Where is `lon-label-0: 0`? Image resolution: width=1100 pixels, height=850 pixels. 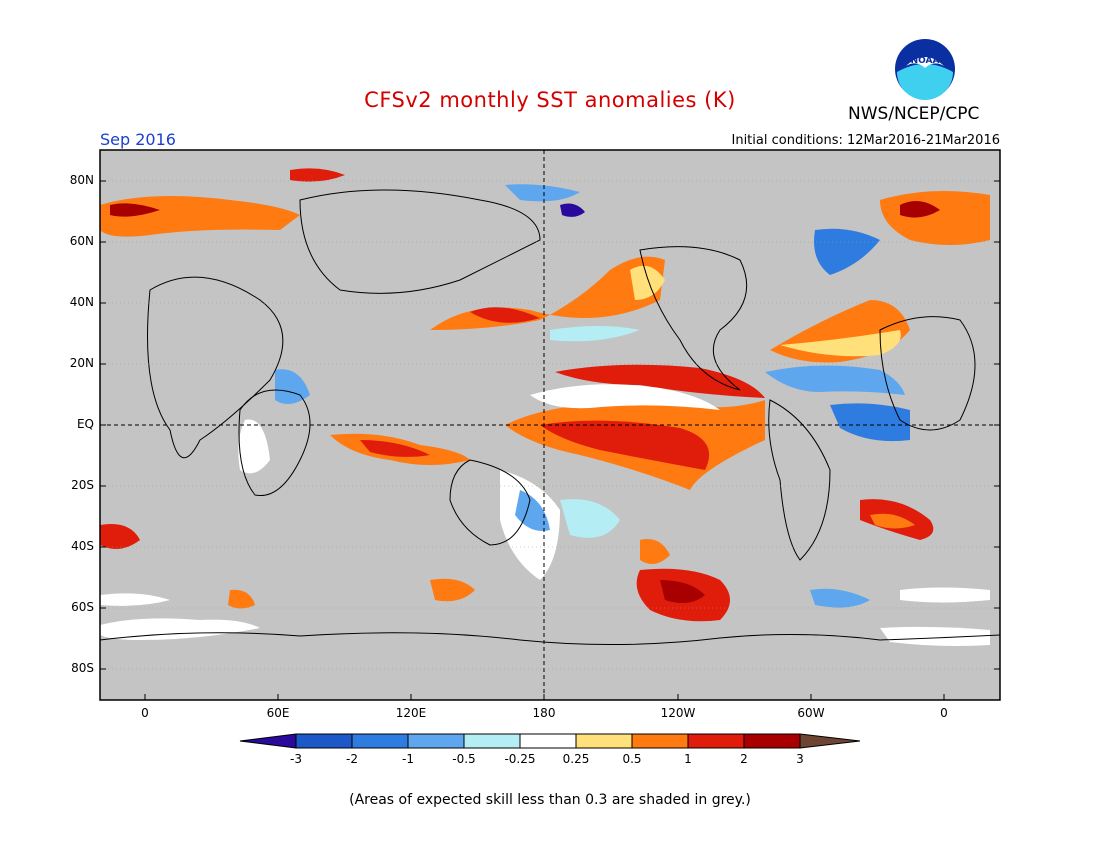
lon-label-0: 0 is located at coordinates (145, 713).